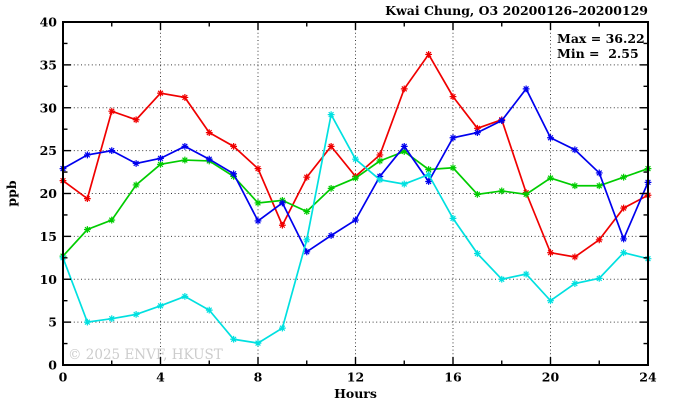 The width and height of the screenshot is (674, 409). I want to click on y-tick-label: 25, so click(48, 150).